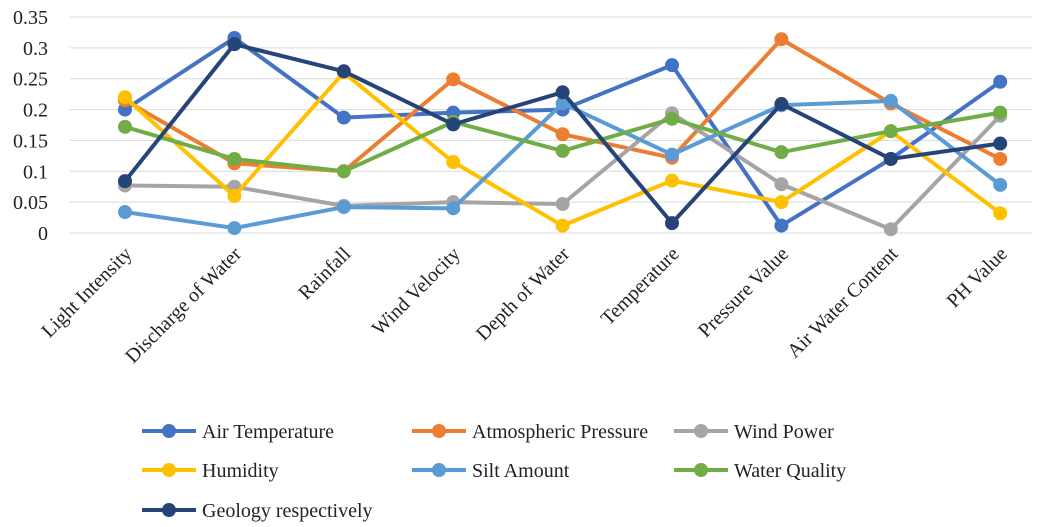 This screenshot has height=527, width=1042. I want to click on legend-item: Water Quality, so click(760, 471).